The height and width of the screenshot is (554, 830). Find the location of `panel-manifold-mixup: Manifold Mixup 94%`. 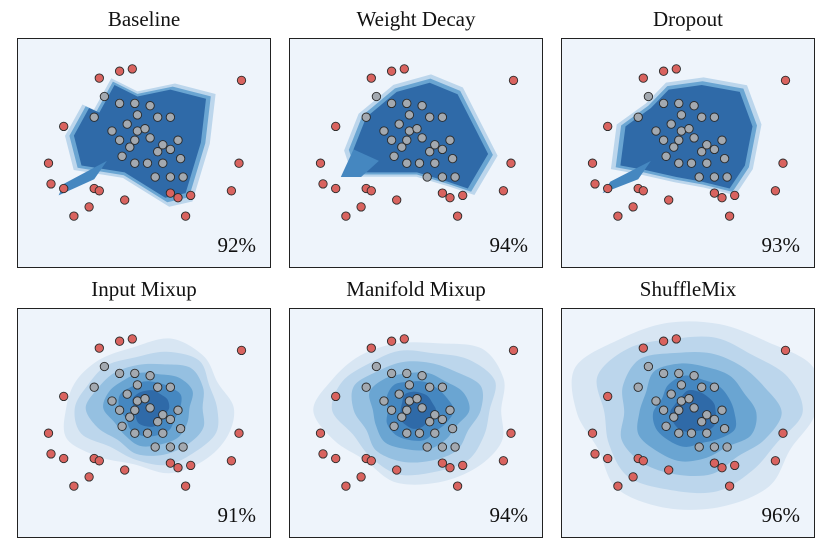

panel-manifold-mixup: Manifold Mixup 94% is located at coordinates (416, 407).